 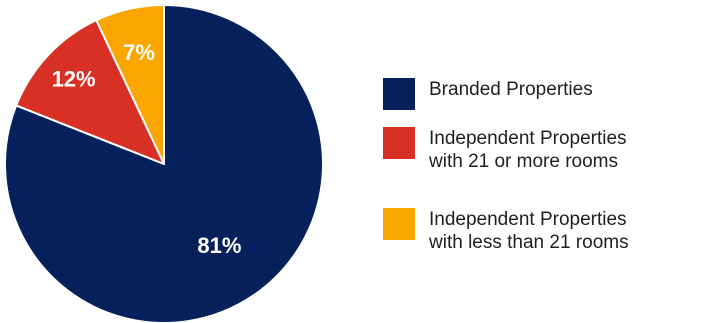 I want to click on pie-label-branded: 81%, so click(x=219, y=245).